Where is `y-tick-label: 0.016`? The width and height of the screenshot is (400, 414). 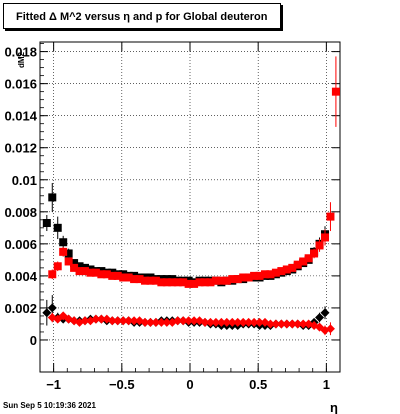 y-tick-label: 0.016 is located at coordinates (20, 84).